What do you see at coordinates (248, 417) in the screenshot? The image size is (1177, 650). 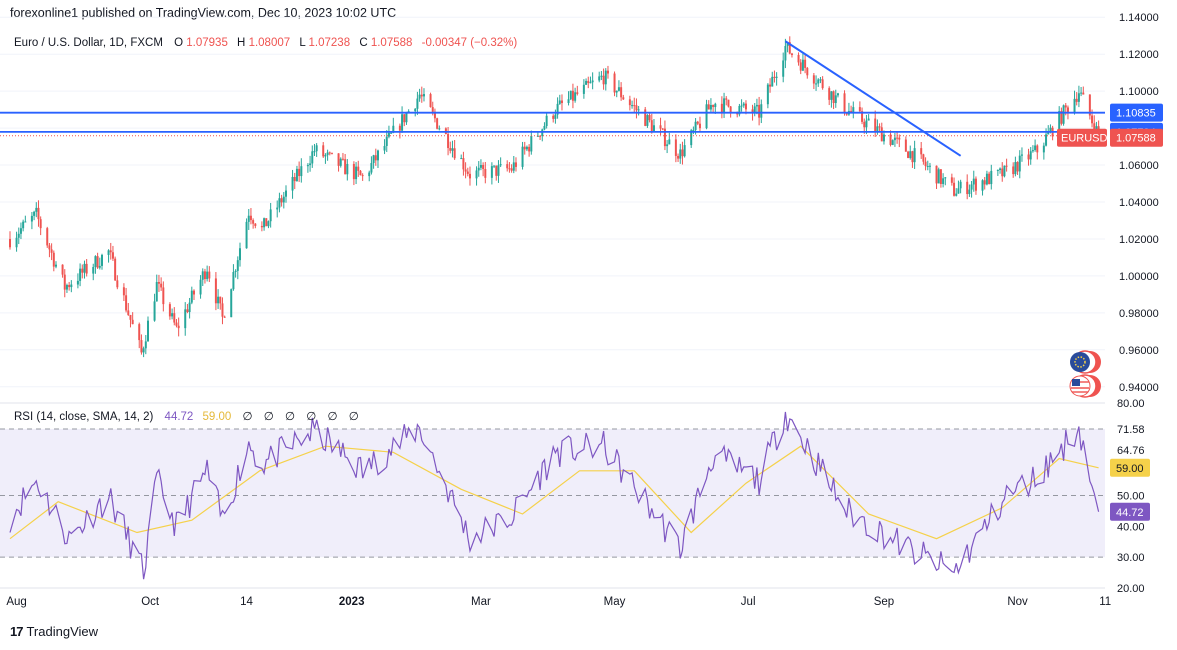 I see `empty-slot-icon: ∅` at bounding box center [248, 417].